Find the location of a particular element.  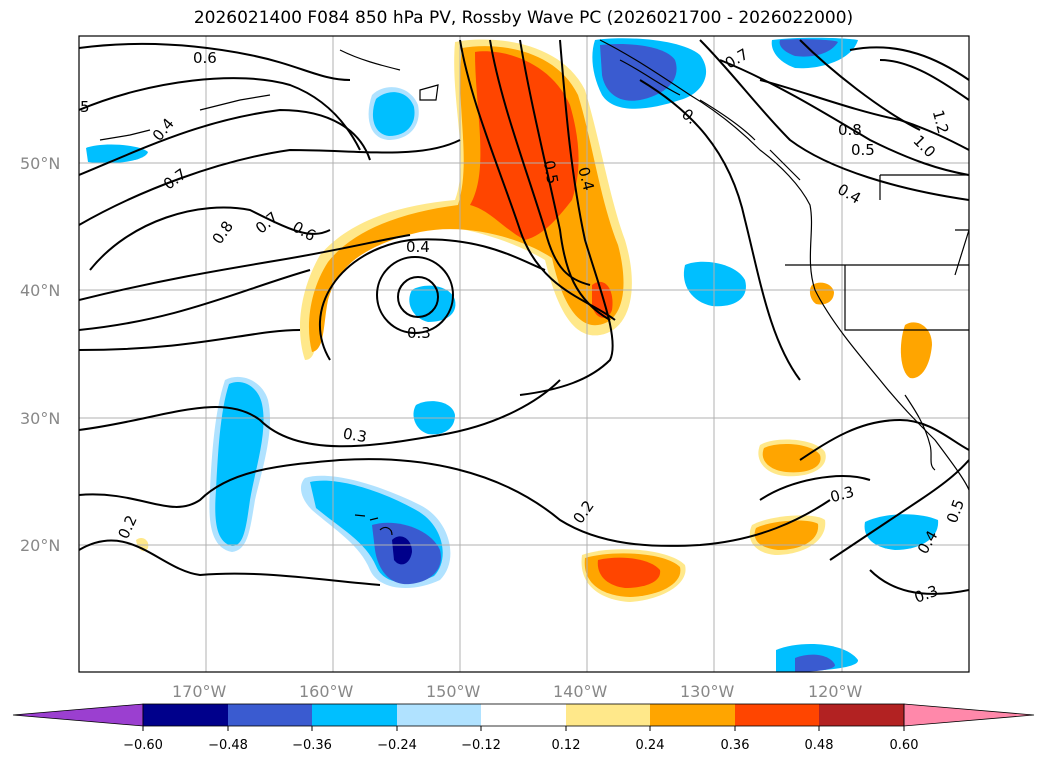

colorbar-over-arrow is located at coordinates (969, 715).